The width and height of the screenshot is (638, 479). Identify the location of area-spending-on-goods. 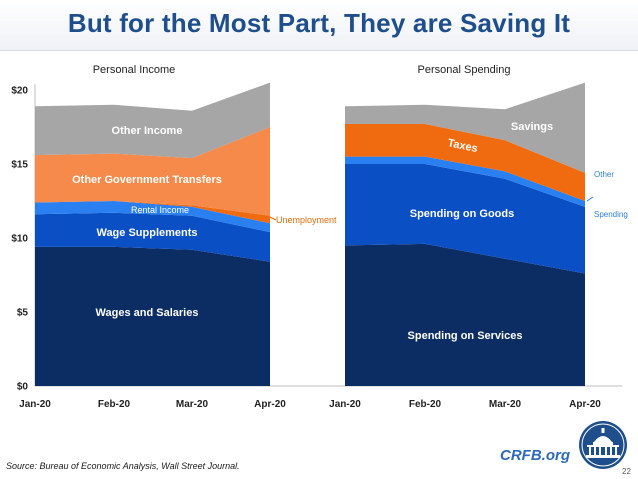
(465, 219).